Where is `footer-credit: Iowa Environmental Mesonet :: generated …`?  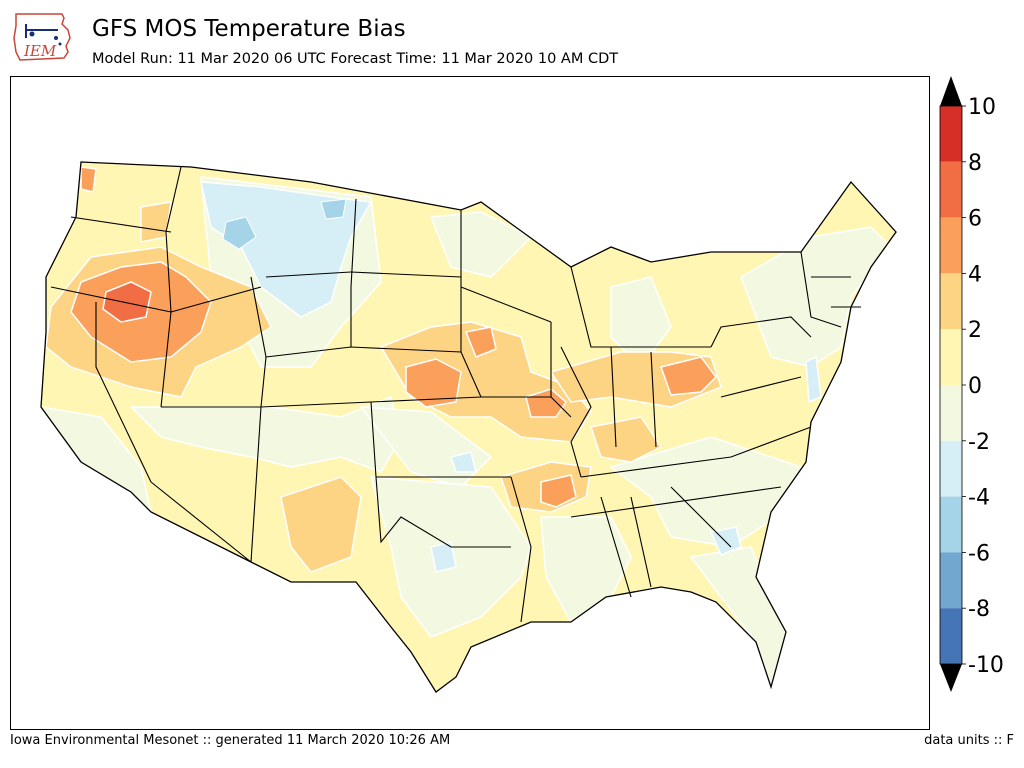 footer-credit: Iowa Environmental Mesonet :: generated … is located at coordinates (230, 740).